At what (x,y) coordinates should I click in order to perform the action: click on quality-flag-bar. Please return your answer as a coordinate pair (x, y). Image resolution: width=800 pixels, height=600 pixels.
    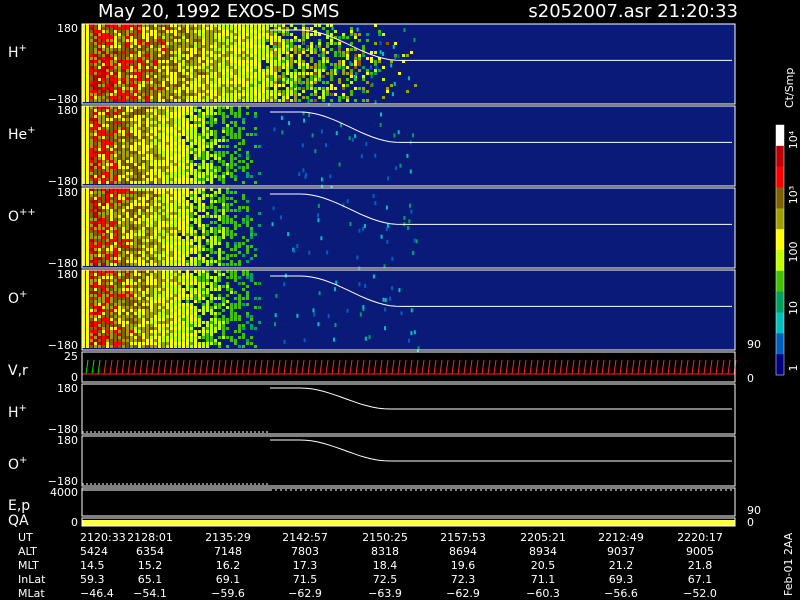
    Looking at the image, I should click on (408, 523).